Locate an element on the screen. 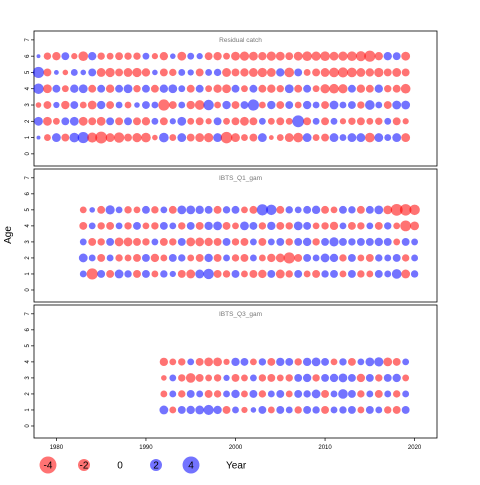  legend-bubble is located at coordinates (156, 465).